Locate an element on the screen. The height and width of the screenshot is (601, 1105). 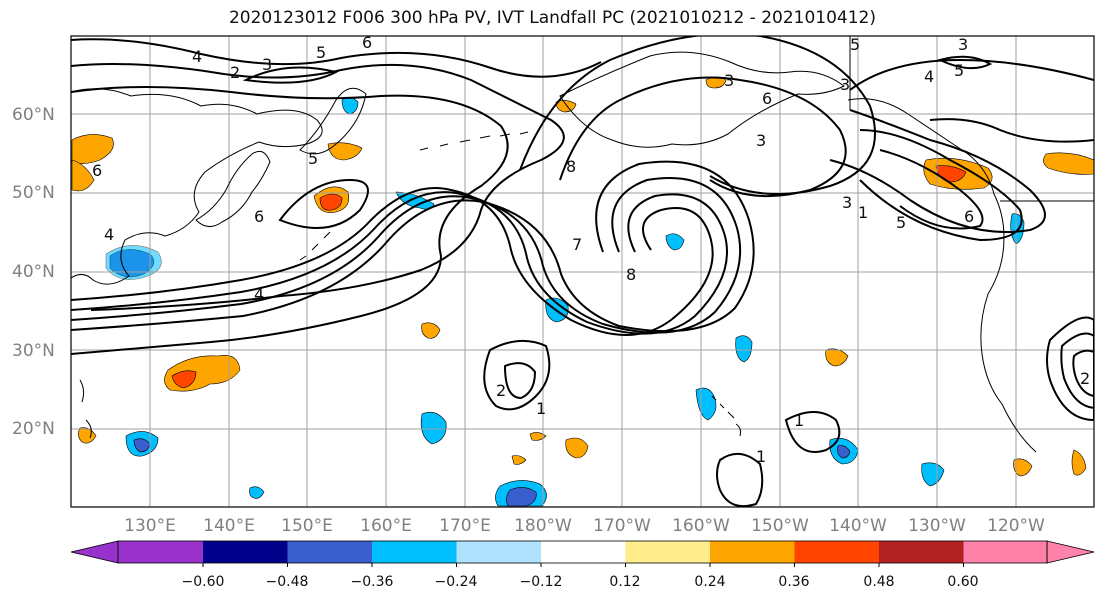
lat-label: 40°N is located at coordinates (33, 272).